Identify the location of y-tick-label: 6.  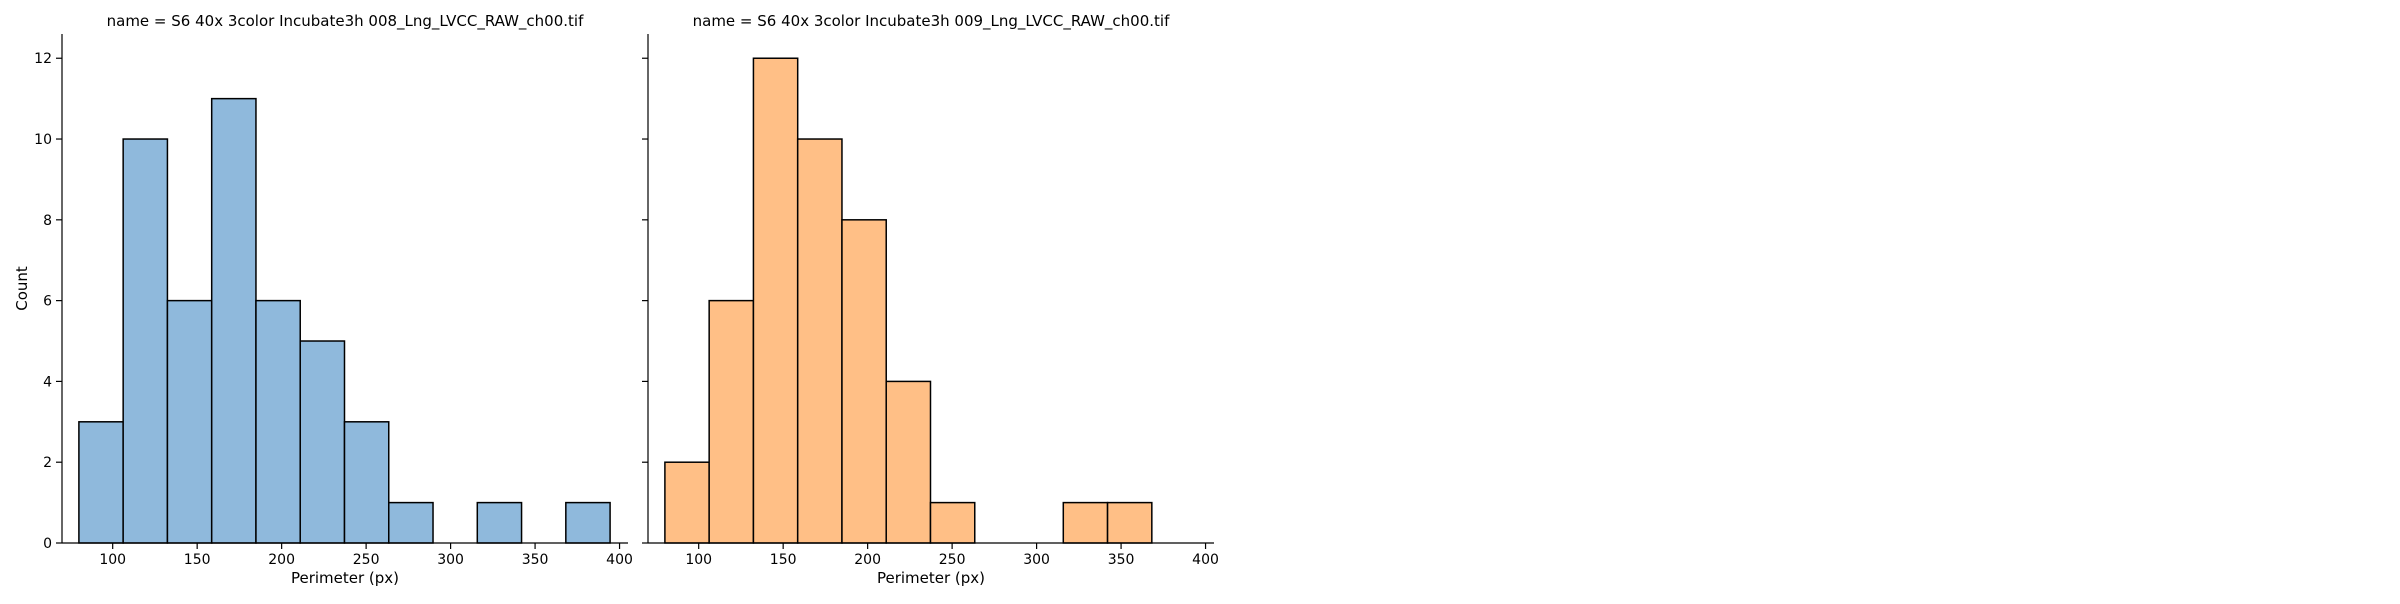
(47, 302).